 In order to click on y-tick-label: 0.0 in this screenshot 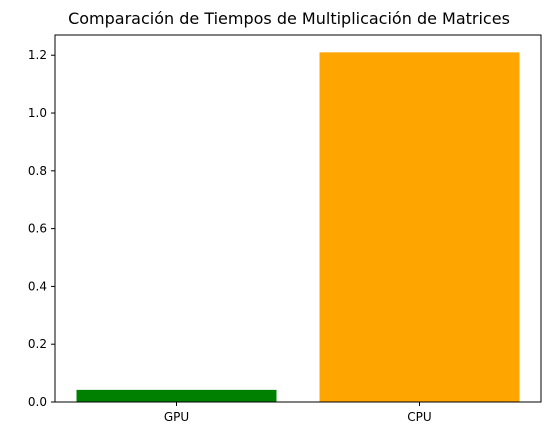, I will do `click(37, 402)`.